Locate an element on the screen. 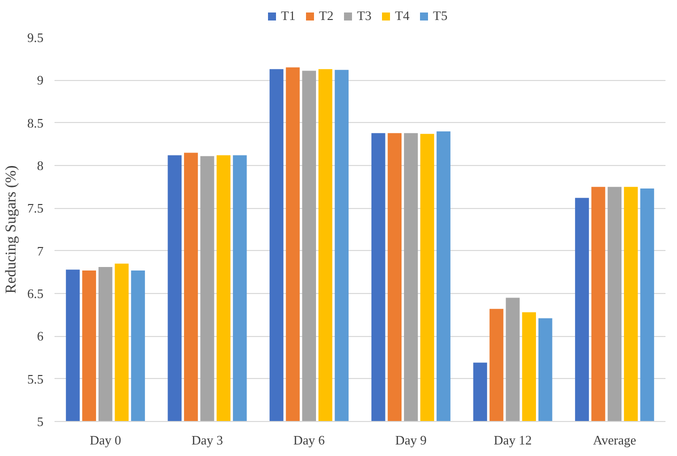 This screenshot has height=456, width=677. legend-label: T2 is located at coordinates (326, 16).